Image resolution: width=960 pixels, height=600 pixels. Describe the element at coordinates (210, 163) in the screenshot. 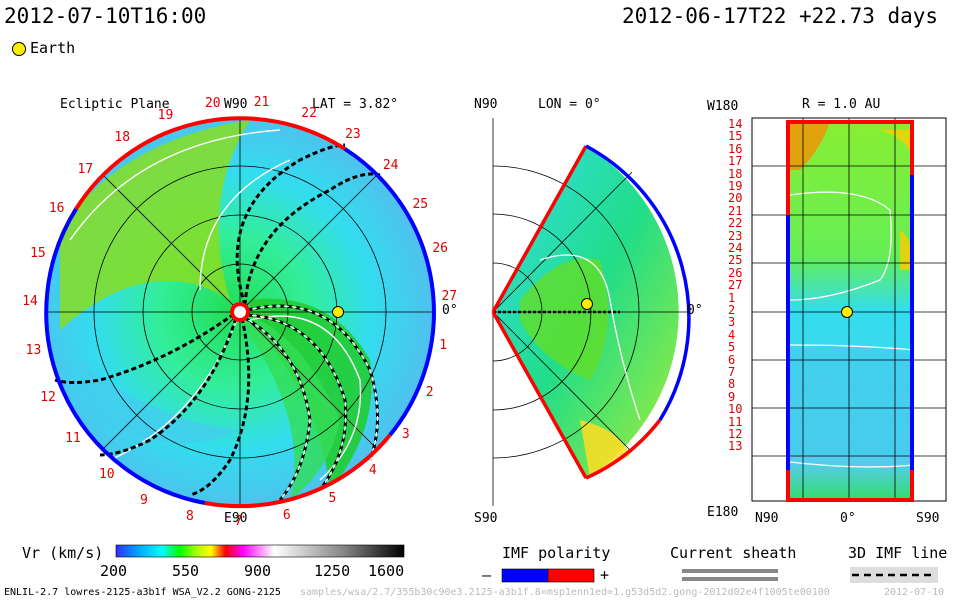

I see `imf-polarity-arc-red-top` at that location.